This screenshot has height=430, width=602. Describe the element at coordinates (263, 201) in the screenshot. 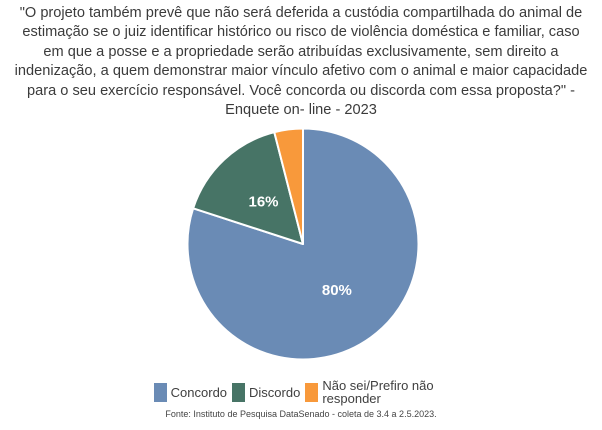

I see `slice-data-label-1: 16%` at that location.